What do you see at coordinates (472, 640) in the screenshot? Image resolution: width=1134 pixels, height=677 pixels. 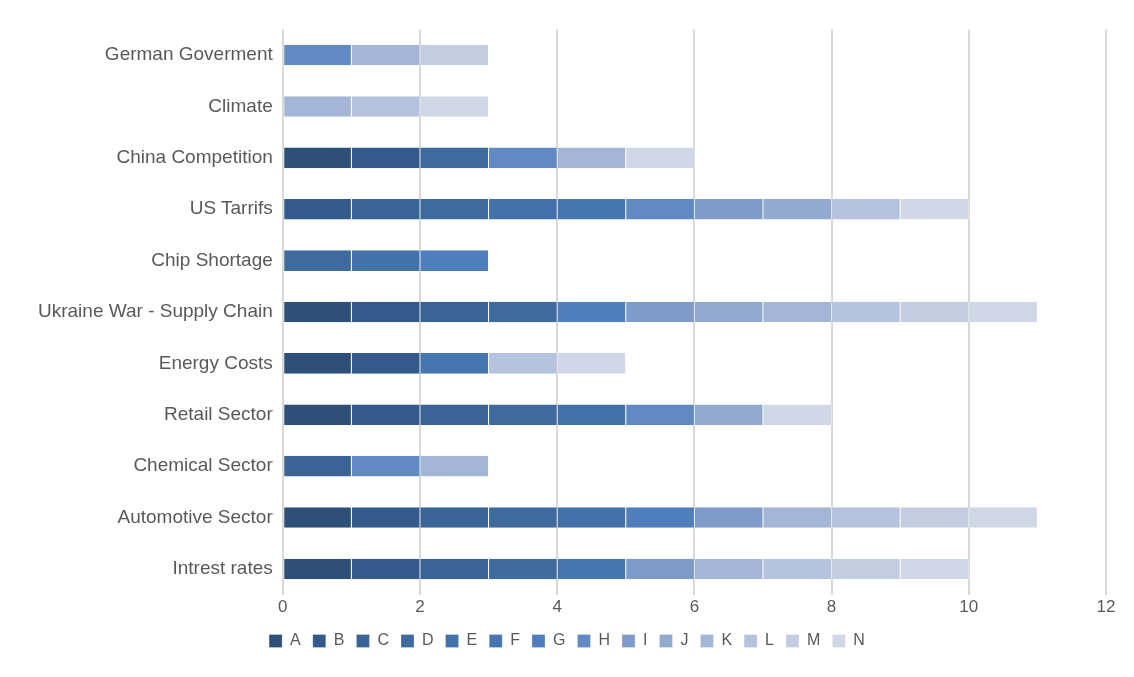 I see `legend-label: E` at bounding box center [472, 640].